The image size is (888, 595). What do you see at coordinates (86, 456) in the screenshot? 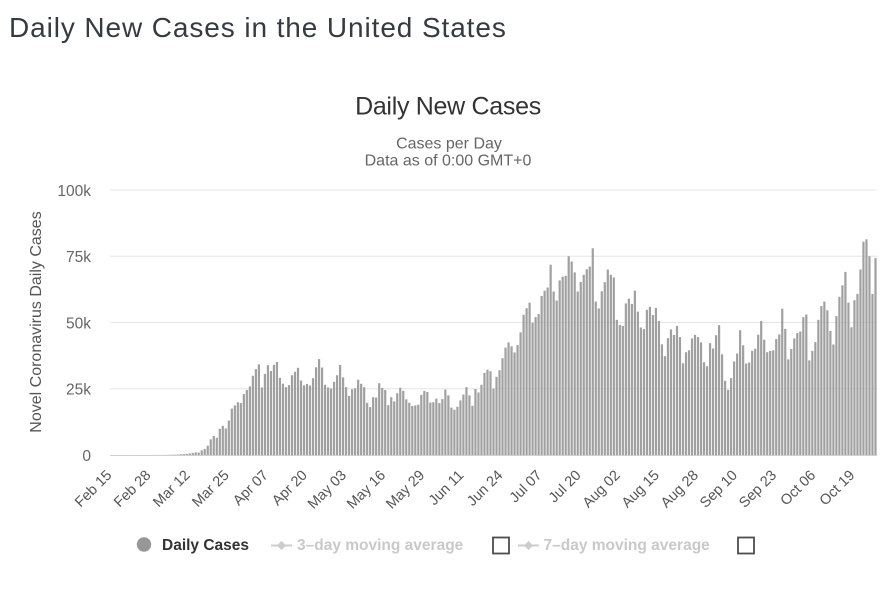
I see `svg-text: 0` at bounding box center [86, 456].